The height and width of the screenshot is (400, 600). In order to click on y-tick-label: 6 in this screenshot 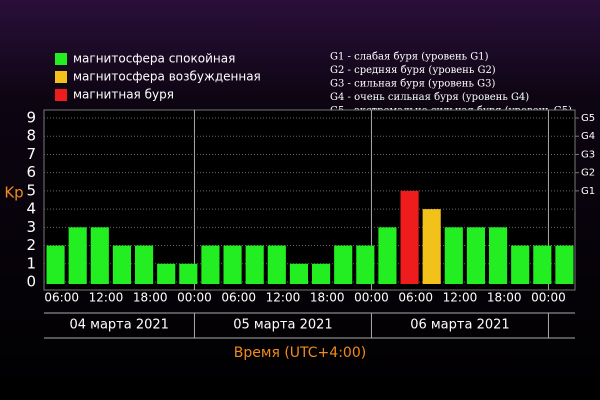, I will do `click(31, 172)`.